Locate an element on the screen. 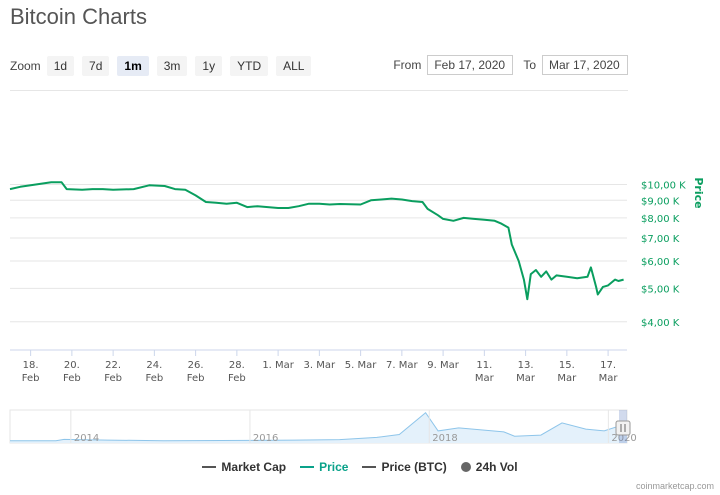 This screenshot has height=495, width=720. x-tick-label: 22. is located at coordinates (113, 365).